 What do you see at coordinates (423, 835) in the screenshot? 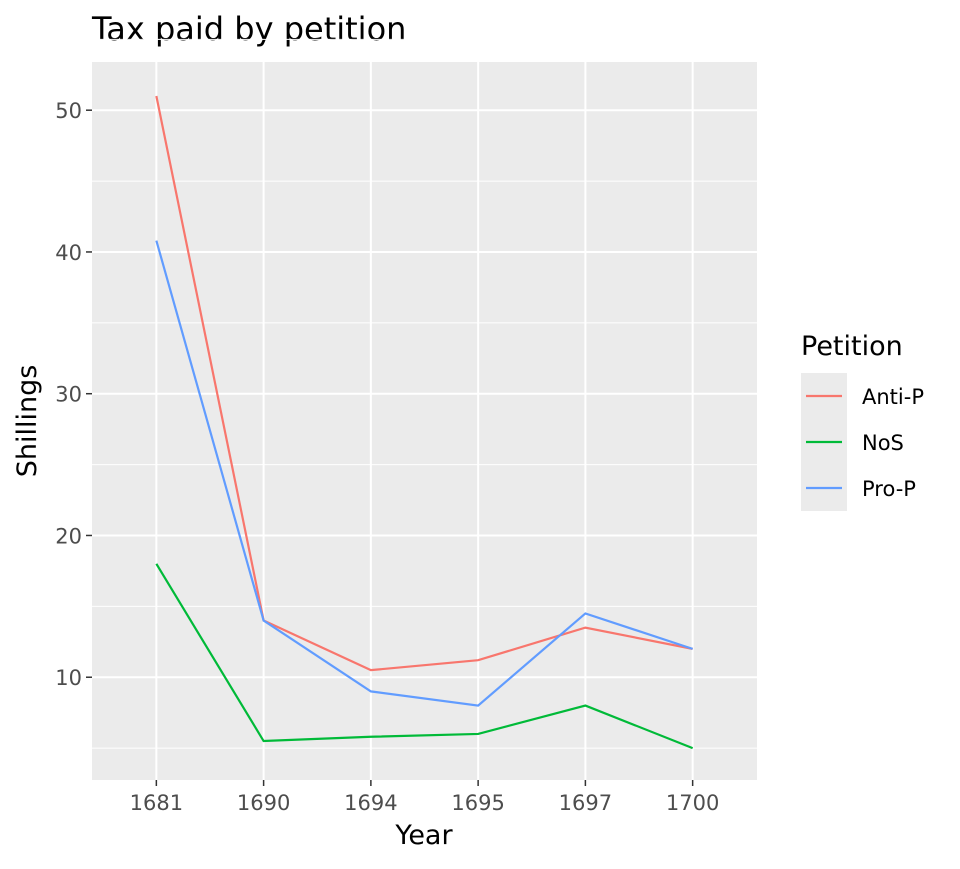
I see `x-axis-label: Year` at bounding box center [423, 835].